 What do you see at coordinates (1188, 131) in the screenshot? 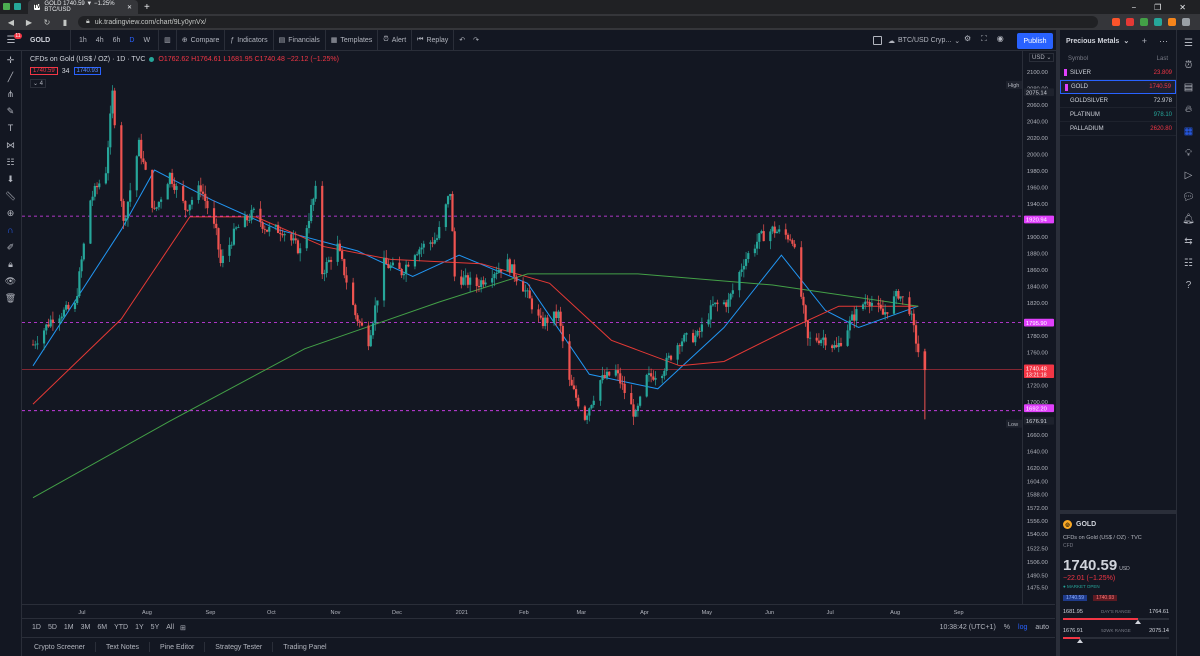
I see `calendar-icon: ▦` at bounding box center [1188, 131].